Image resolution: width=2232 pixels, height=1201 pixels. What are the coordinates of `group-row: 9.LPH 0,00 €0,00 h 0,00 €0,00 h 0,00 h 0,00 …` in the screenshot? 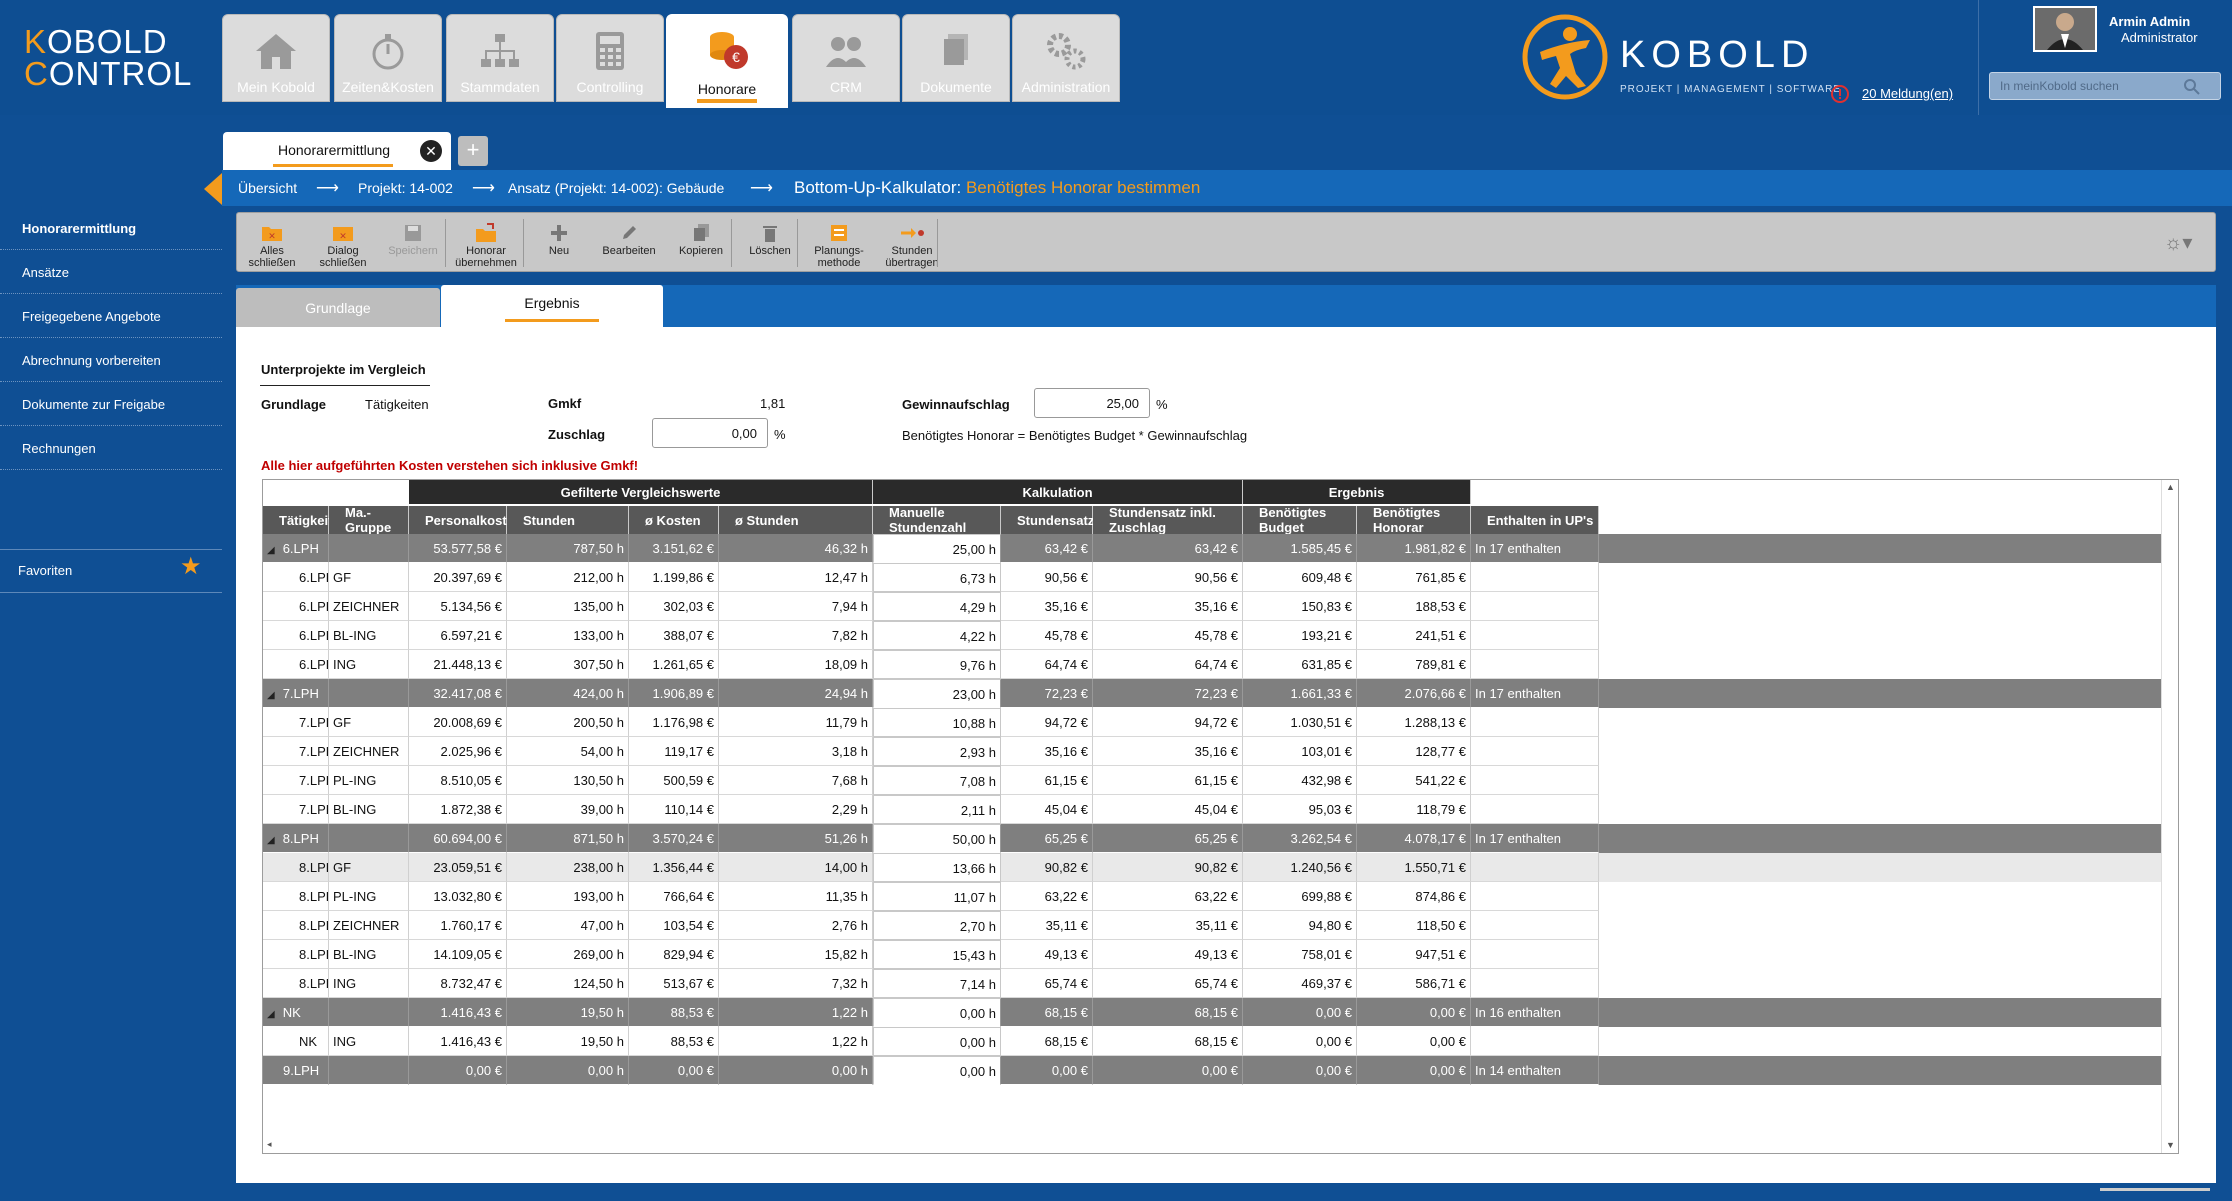 It's located at (1220, 1070).